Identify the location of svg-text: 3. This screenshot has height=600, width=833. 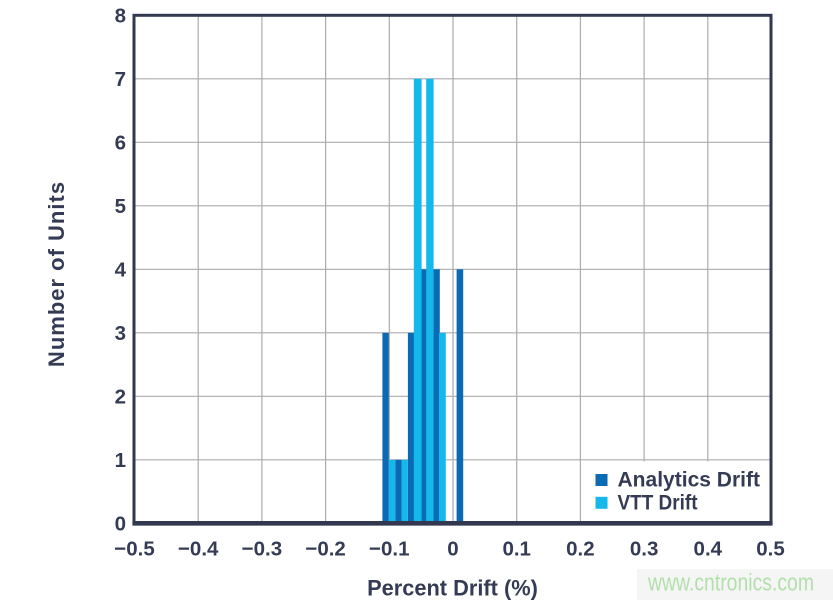
(120, 333).